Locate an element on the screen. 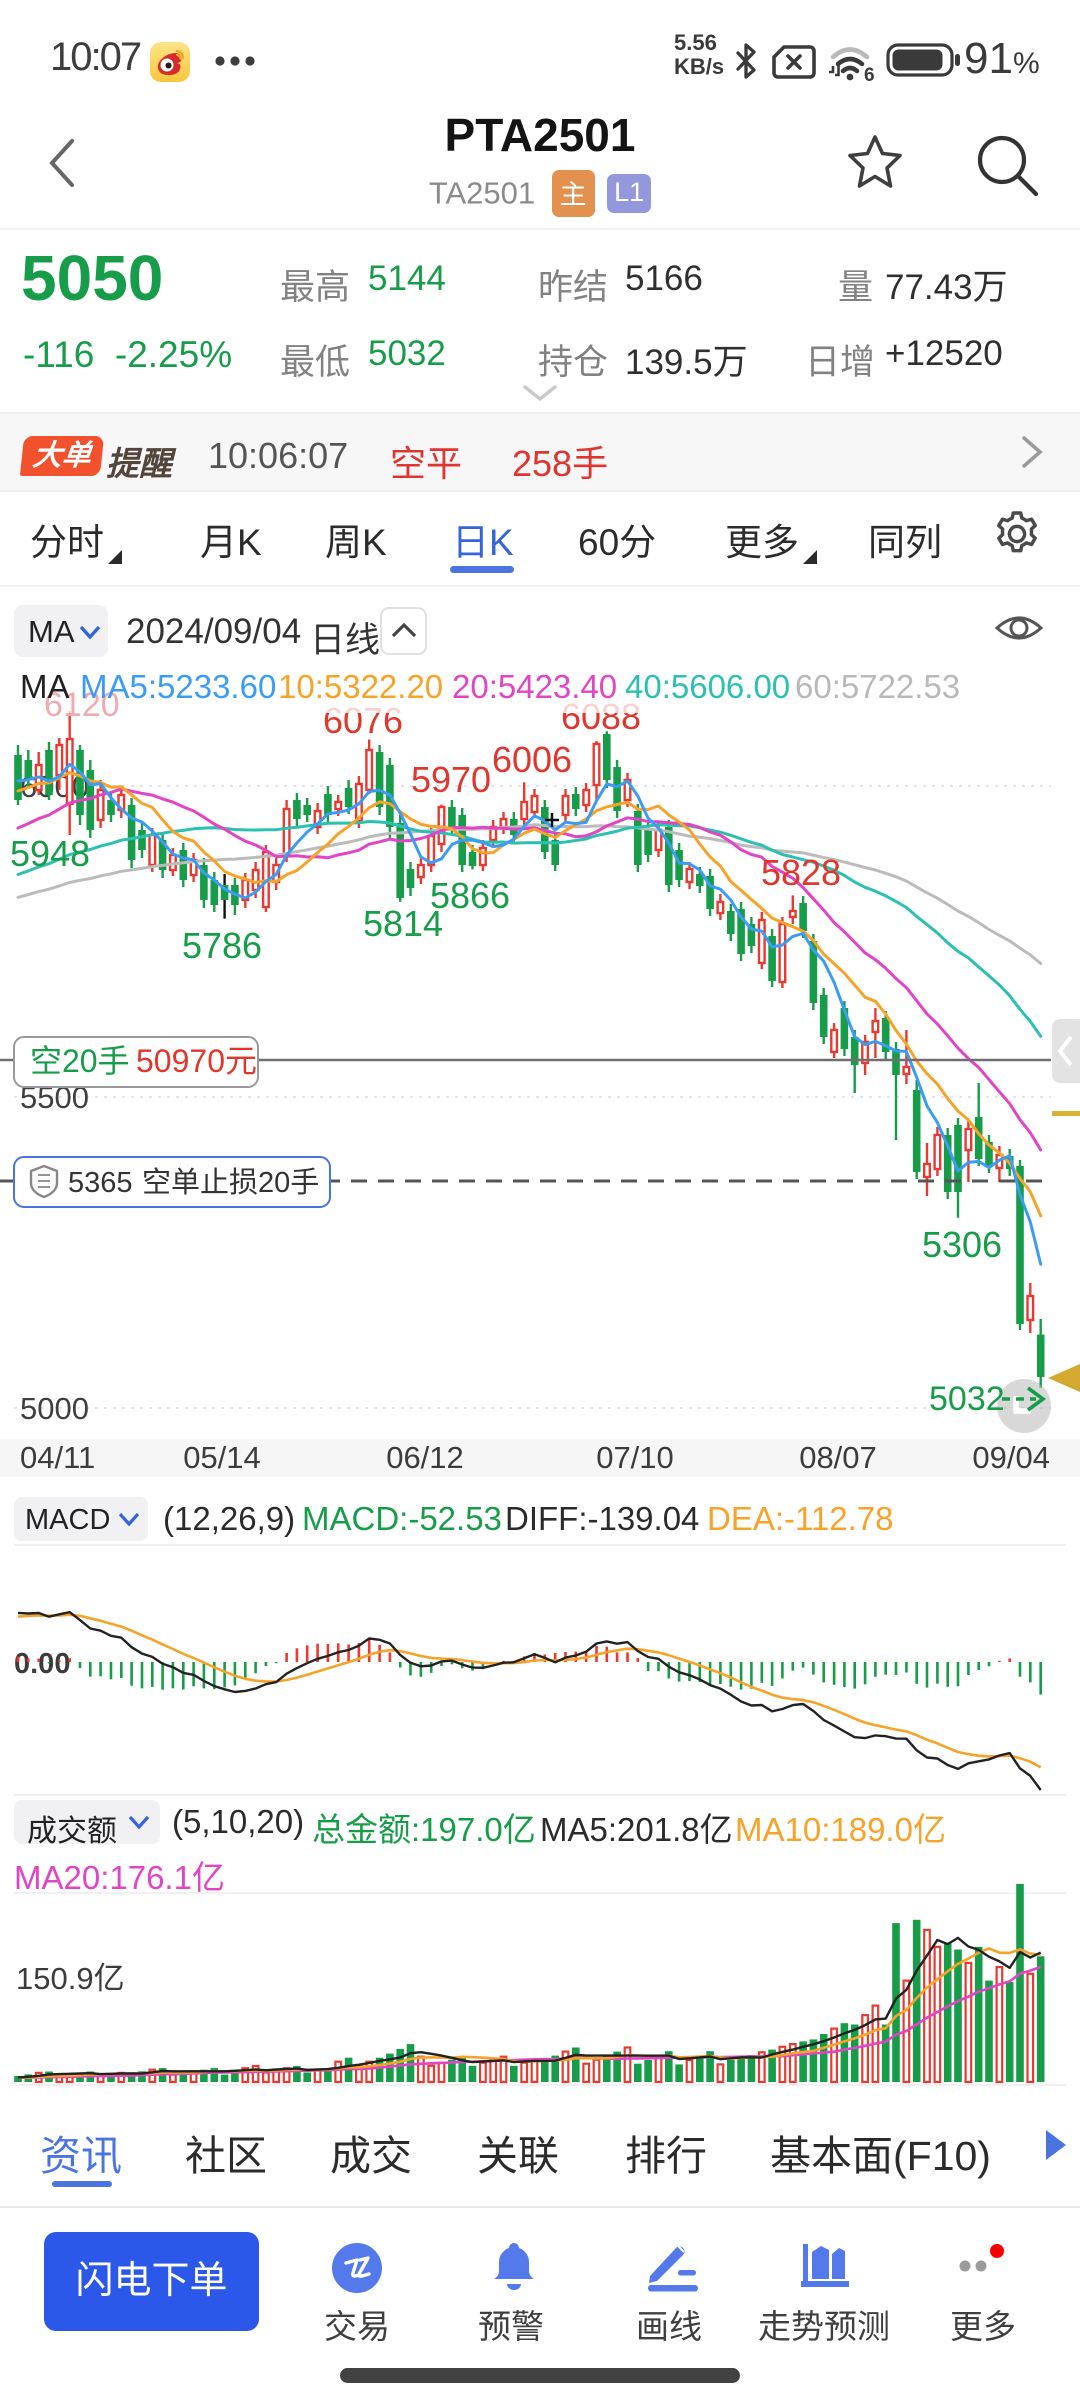 The height and width of the screenshot is (2400, 1080). svg-text: 空20手 is located at coordinates (80, 1061).